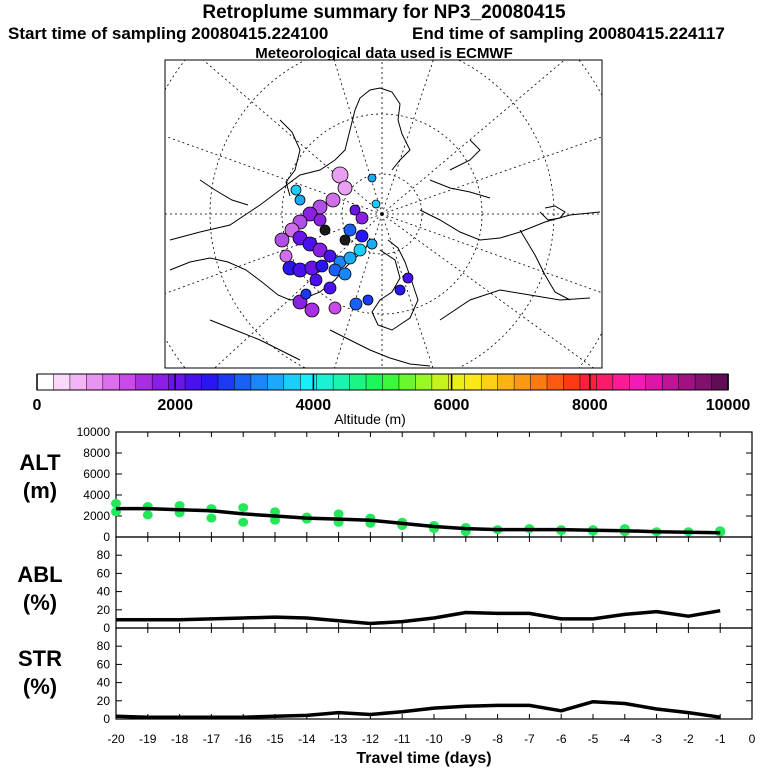  I want to click on chart-title: Retroplume summary for NP3_20080415, so click(384, 12).